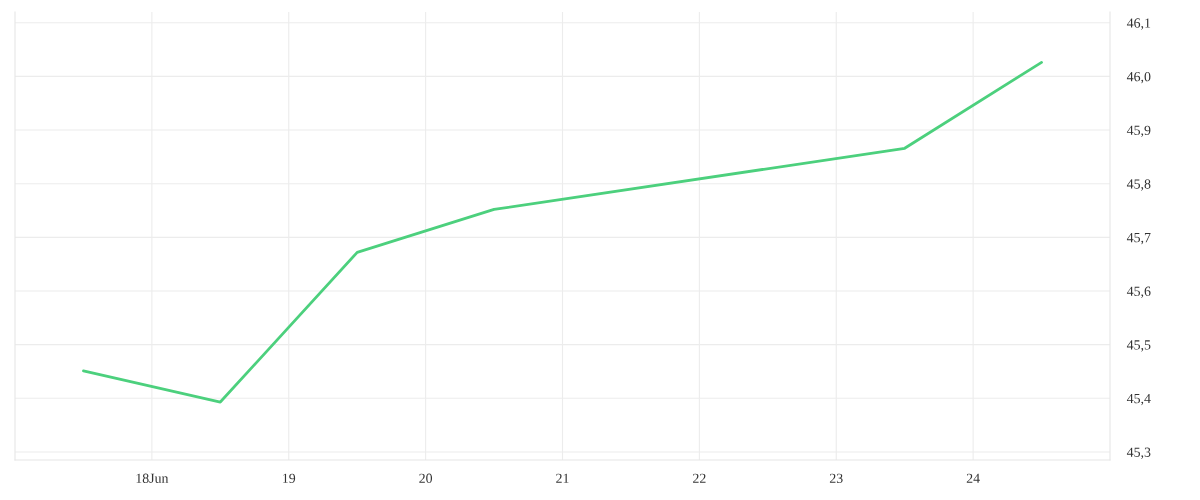 This screenshot has height=500, width=1200. Describe the element at coordinates (1138, 24) in the screenshot. I see `y-tick-label: 46,1` at that location.